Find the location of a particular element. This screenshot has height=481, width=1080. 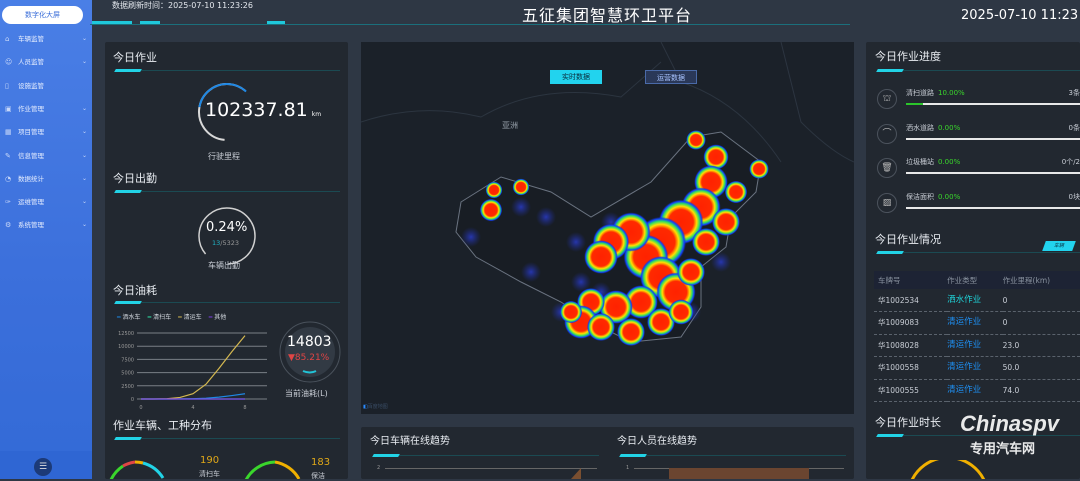

pie-icon: ◔ is located at coordinates (8, 178).